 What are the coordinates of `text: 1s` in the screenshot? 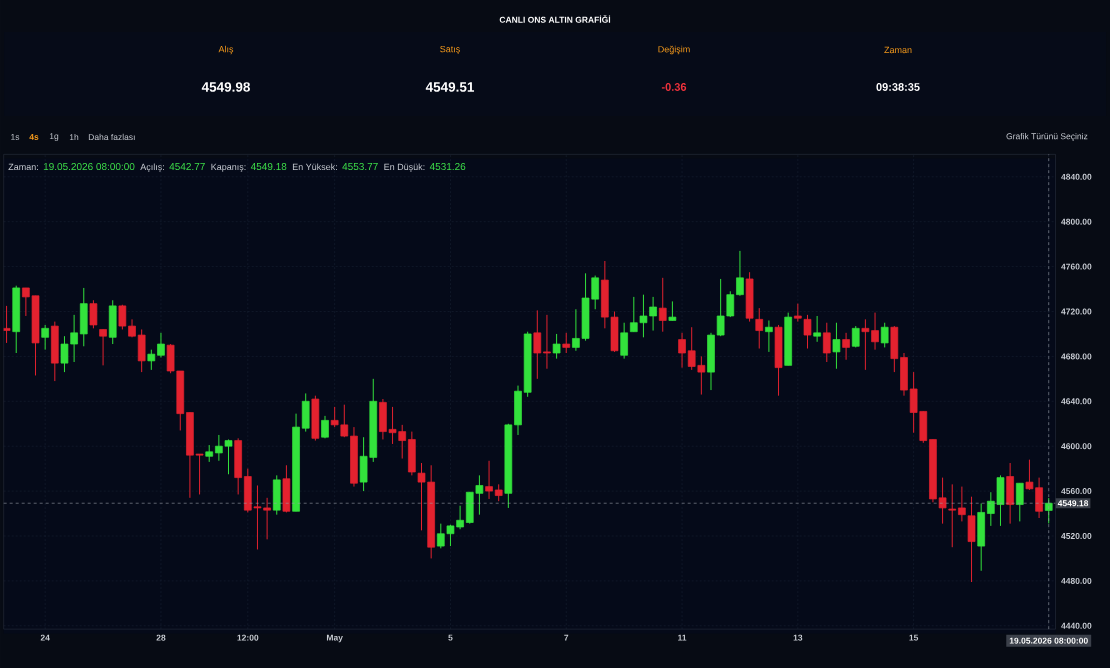 It's located at (15, 137).